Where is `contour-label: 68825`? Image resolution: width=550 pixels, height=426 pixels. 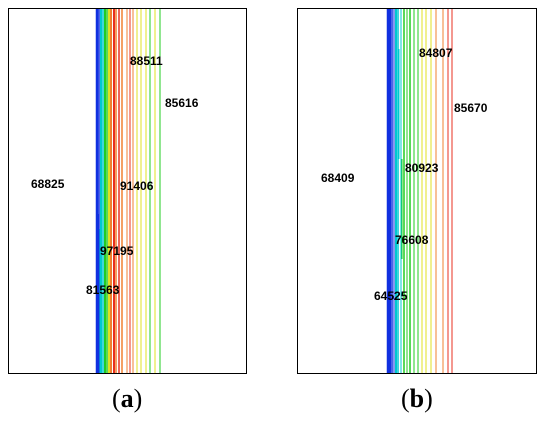 contour-label: 68825 is located at coordinates (48, 184).